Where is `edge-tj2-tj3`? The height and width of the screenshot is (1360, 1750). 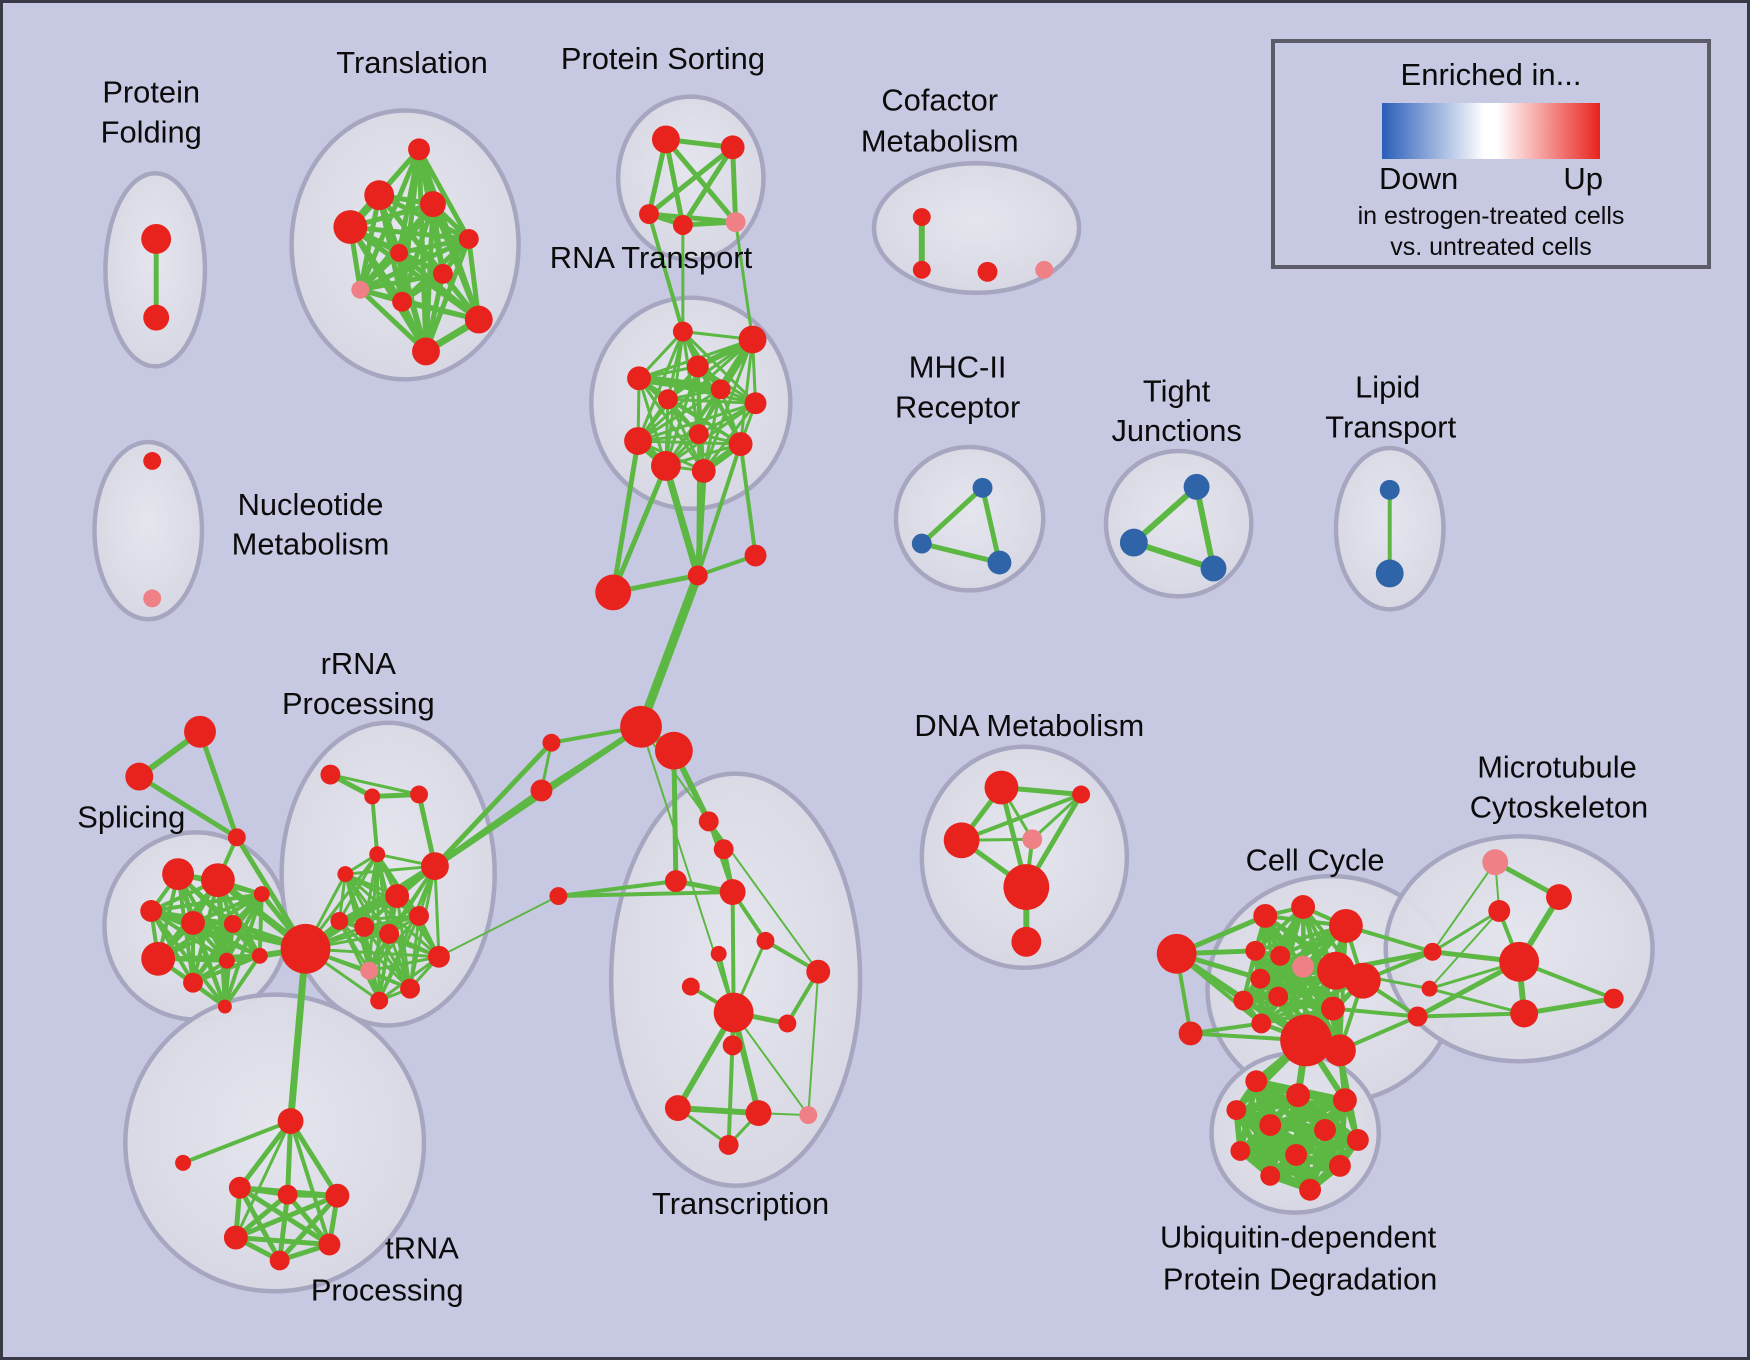 edge-tj2-tj3 is located at coordinates (1173, 555).